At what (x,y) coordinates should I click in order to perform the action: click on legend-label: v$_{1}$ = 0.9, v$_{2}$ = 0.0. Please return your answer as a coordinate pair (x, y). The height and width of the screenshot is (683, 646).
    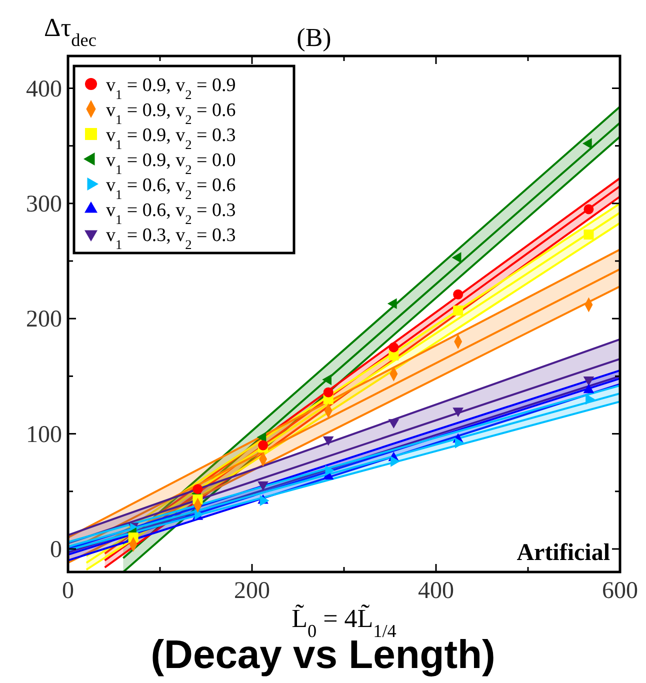
    Looking at the image, I should click on (171, 163).